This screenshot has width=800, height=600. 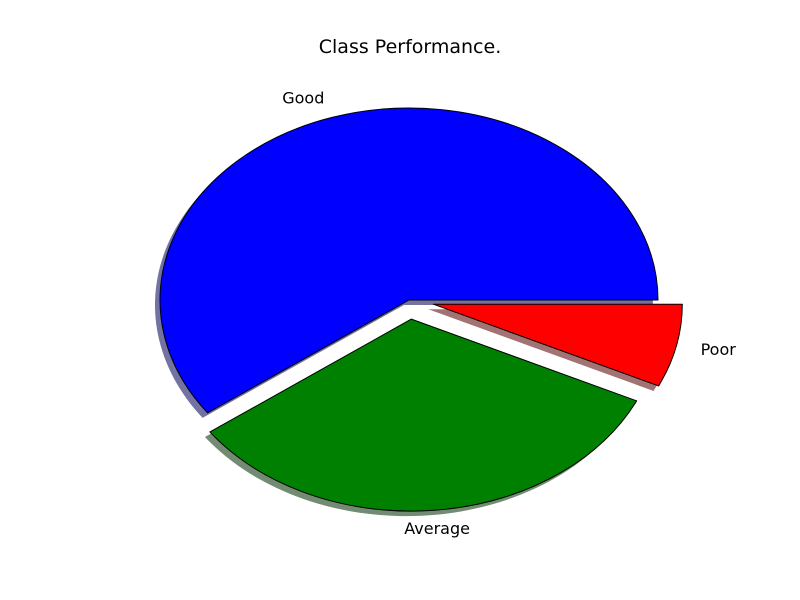 I want to click on chart-title: Class Performance., so click(x=410, y=47).